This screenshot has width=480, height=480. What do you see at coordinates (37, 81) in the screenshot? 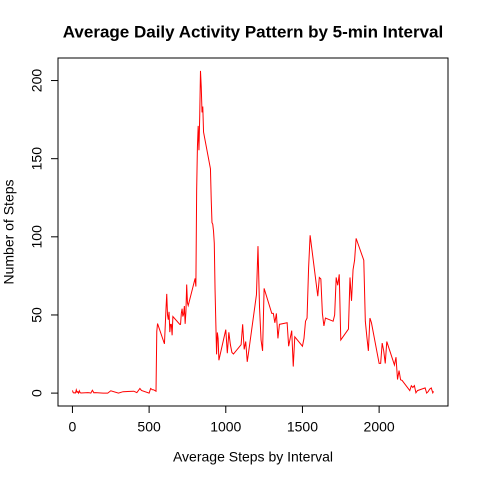
I see `y-tick-label: 200` at bounding box center [37, 81].